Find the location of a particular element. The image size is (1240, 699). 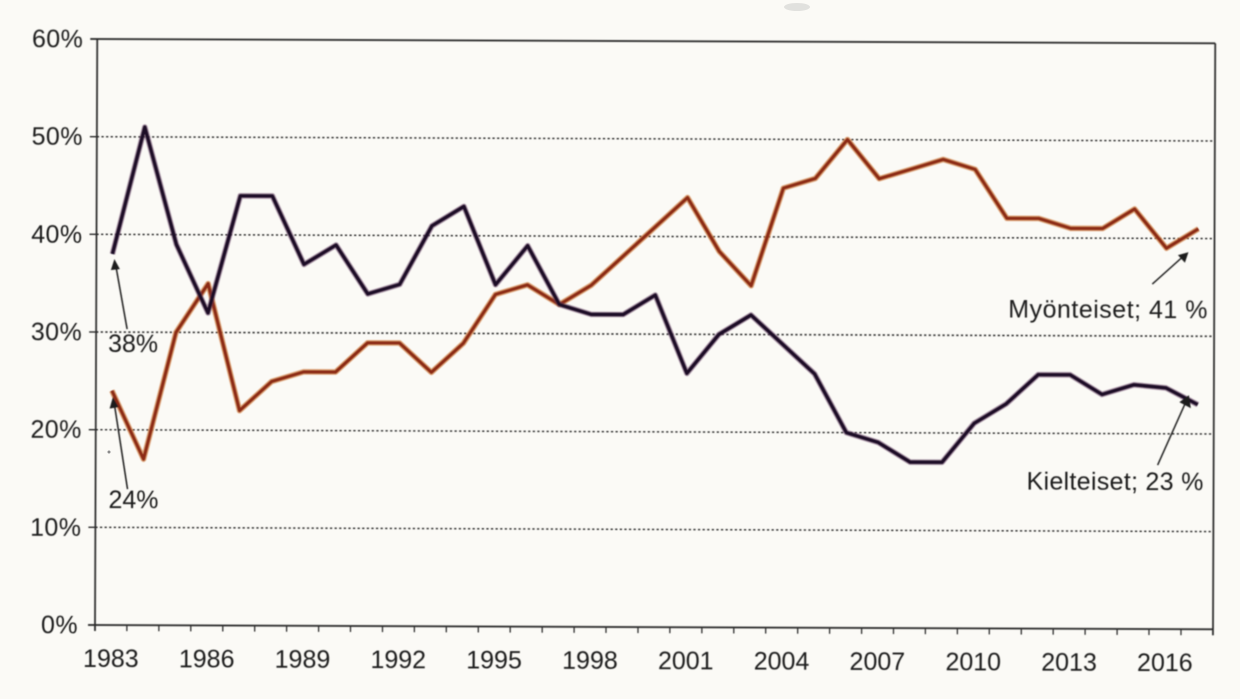

svg-text: 2001 is located at coordinates (686, 661).